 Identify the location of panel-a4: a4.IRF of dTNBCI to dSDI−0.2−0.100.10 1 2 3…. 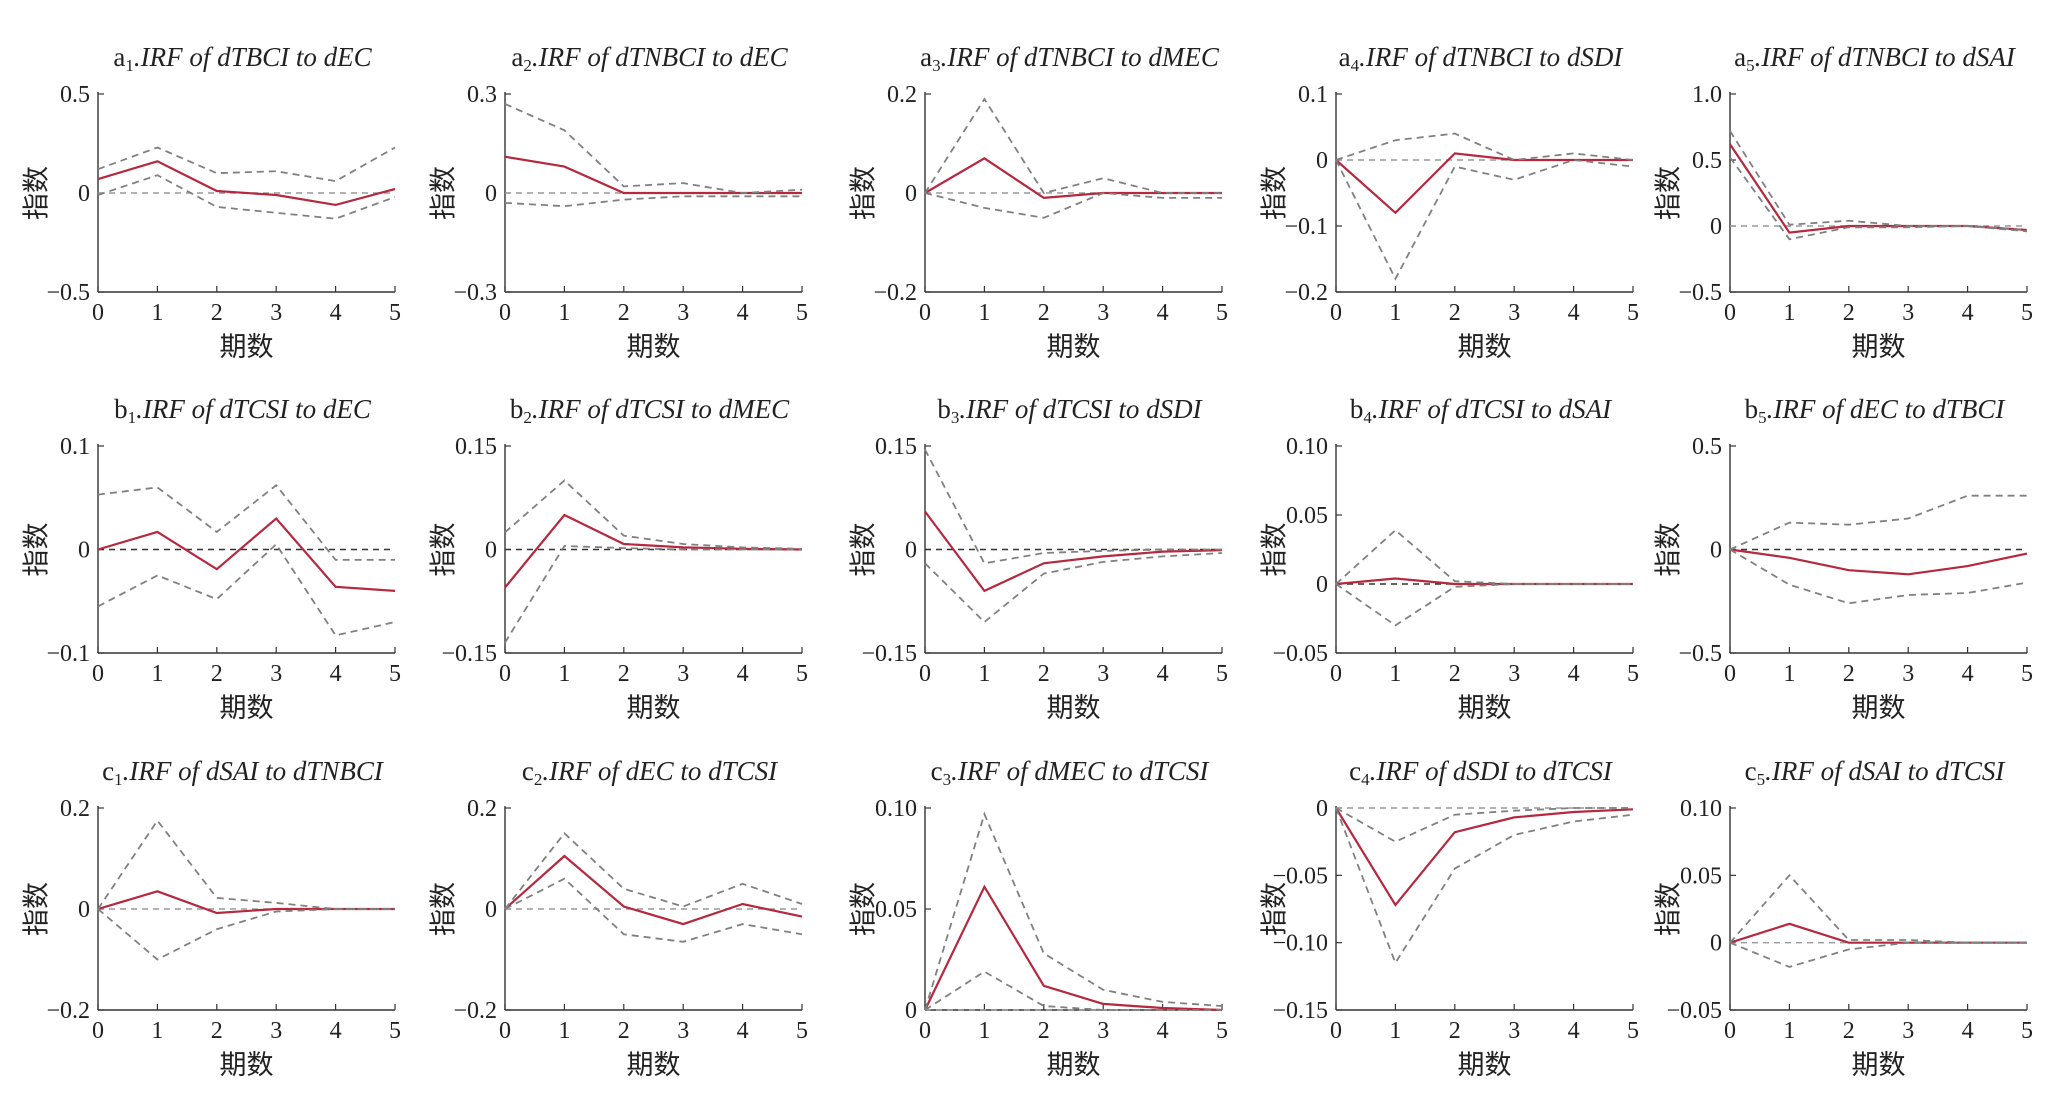
(1450, 202).